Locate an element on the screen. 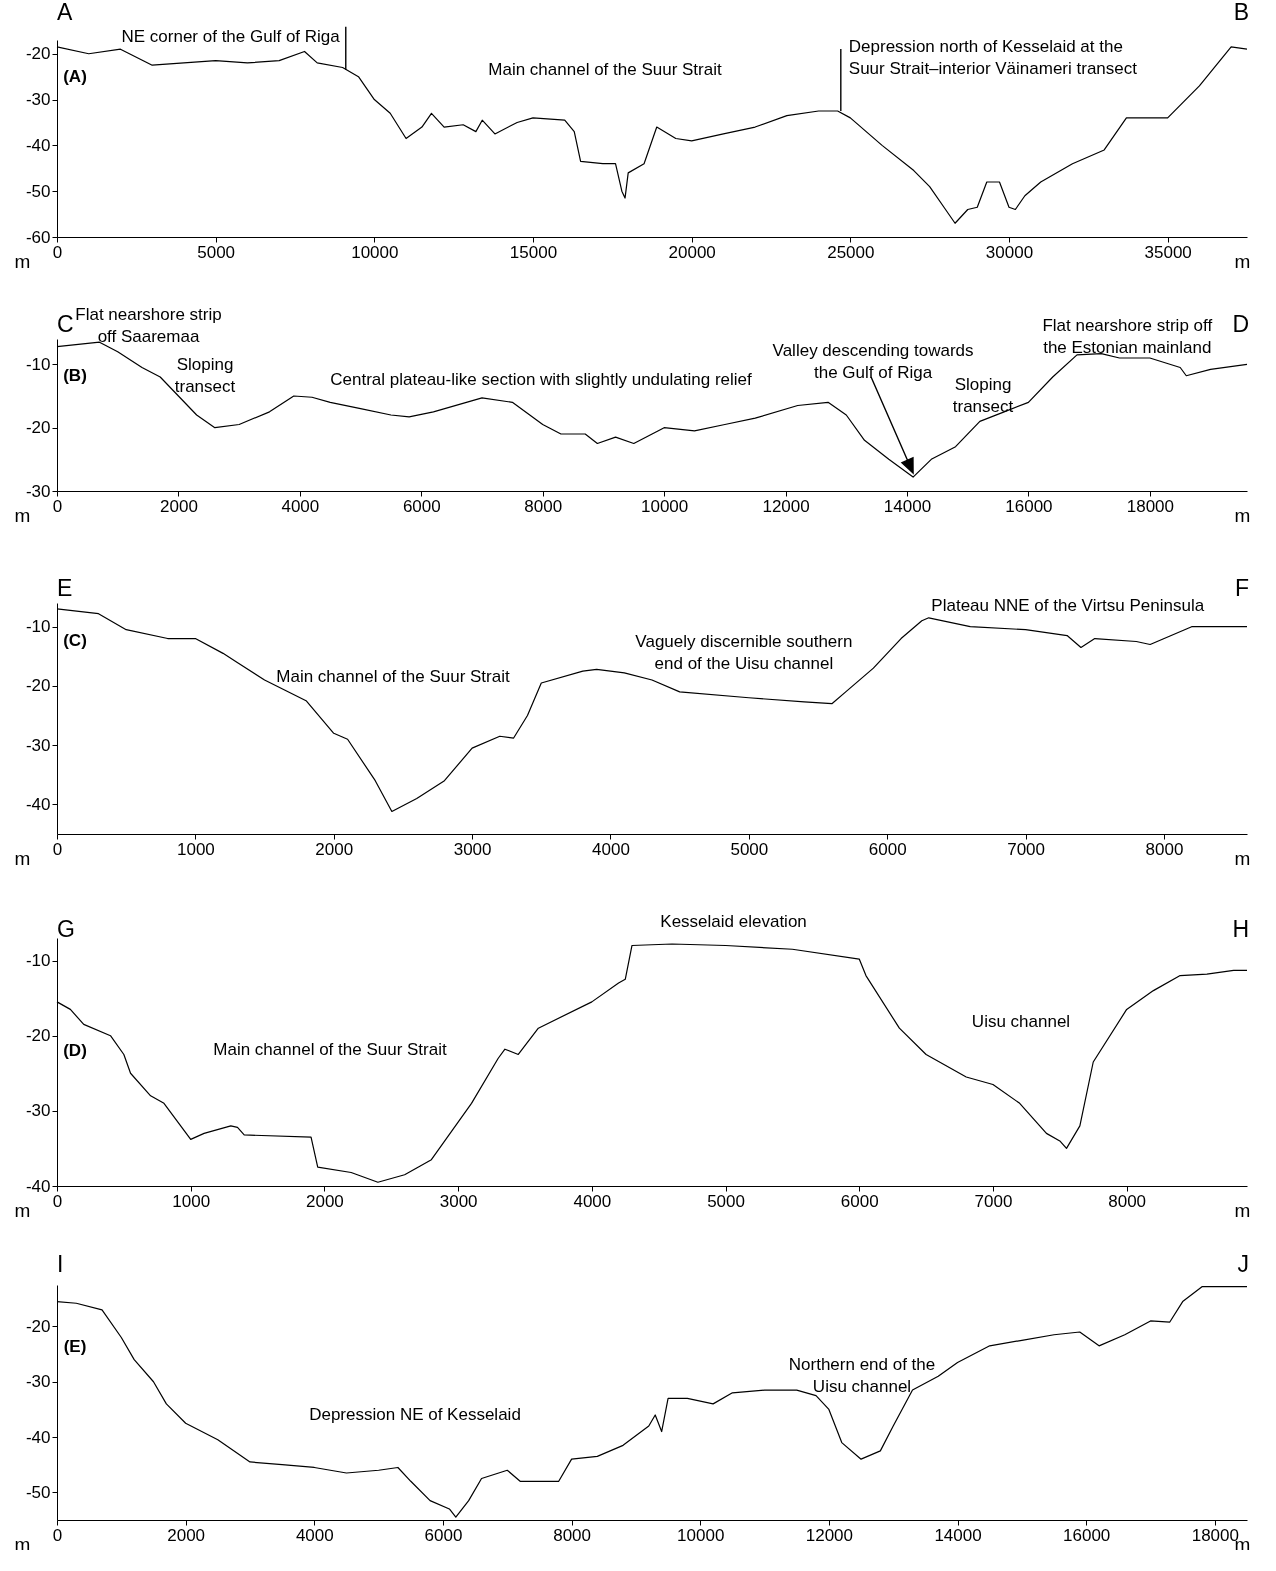 Image resolution: width=1276 pixels, height=1571 pixels. x-tick-label: 30000 is located at coordinates (1009, 252).